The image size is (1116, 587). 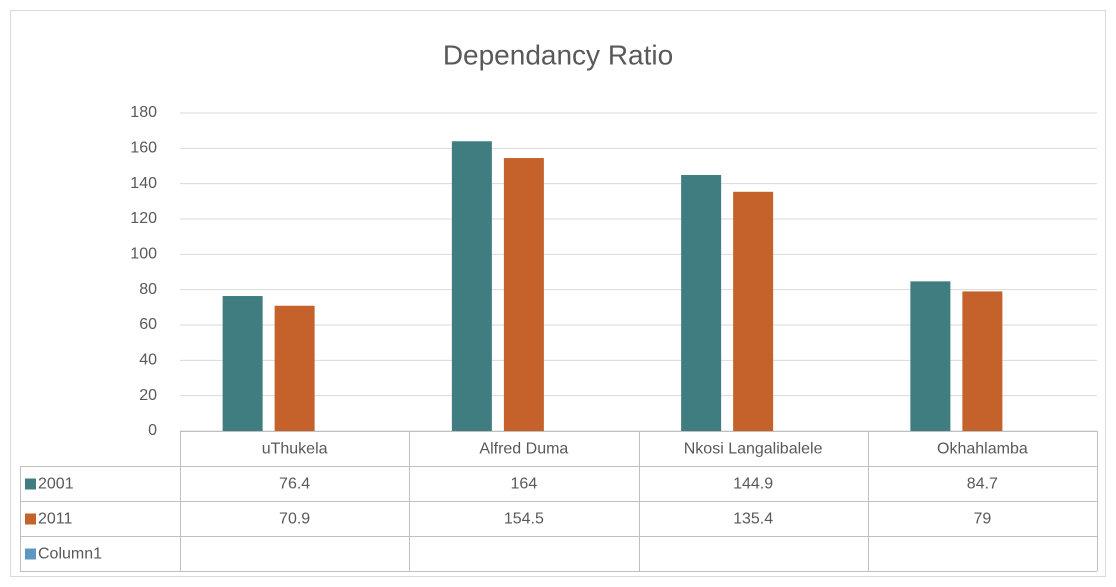 What do you see at coordinates (294, 484) in the screenshot?
I see `table-value: 76.4` at bounding box center [294, 484].